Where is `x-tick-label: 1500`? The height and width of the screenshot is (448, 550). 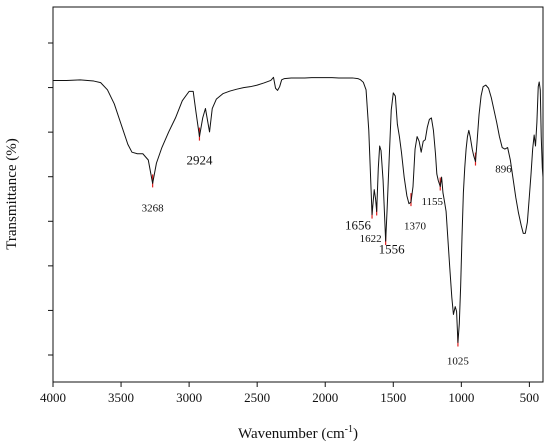
x-tick-label: 1500 is located at coordinates (393, 397).